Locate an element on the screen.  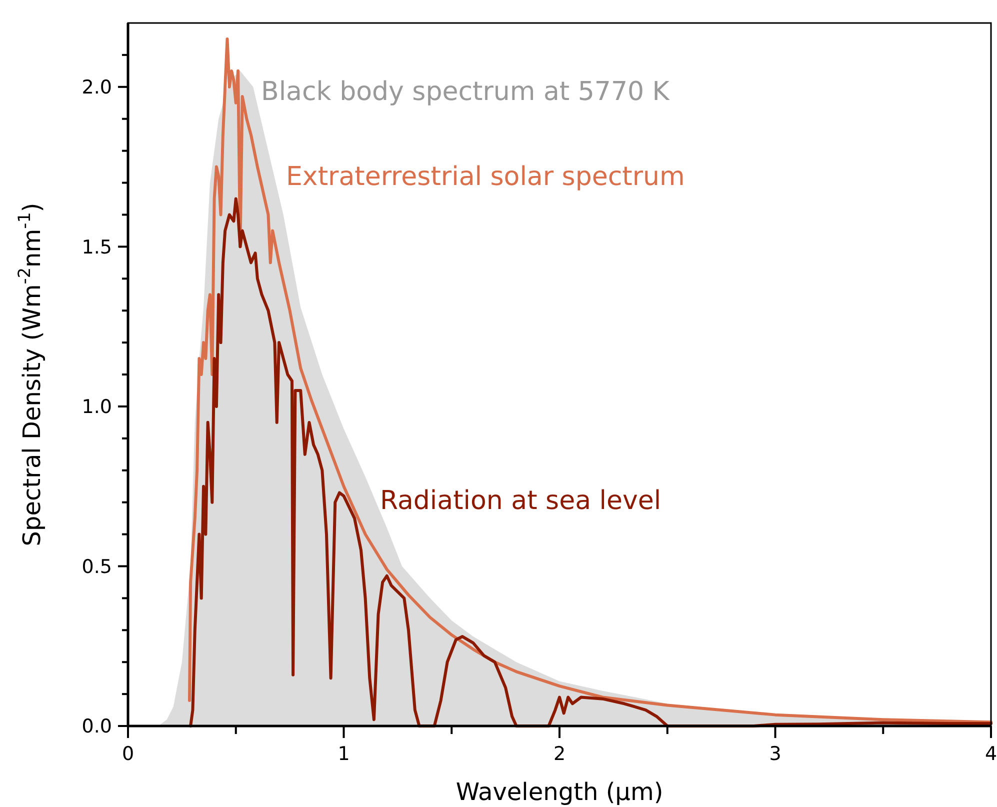
y-tick-label: 0.0 is located at coordinates (97, 727).